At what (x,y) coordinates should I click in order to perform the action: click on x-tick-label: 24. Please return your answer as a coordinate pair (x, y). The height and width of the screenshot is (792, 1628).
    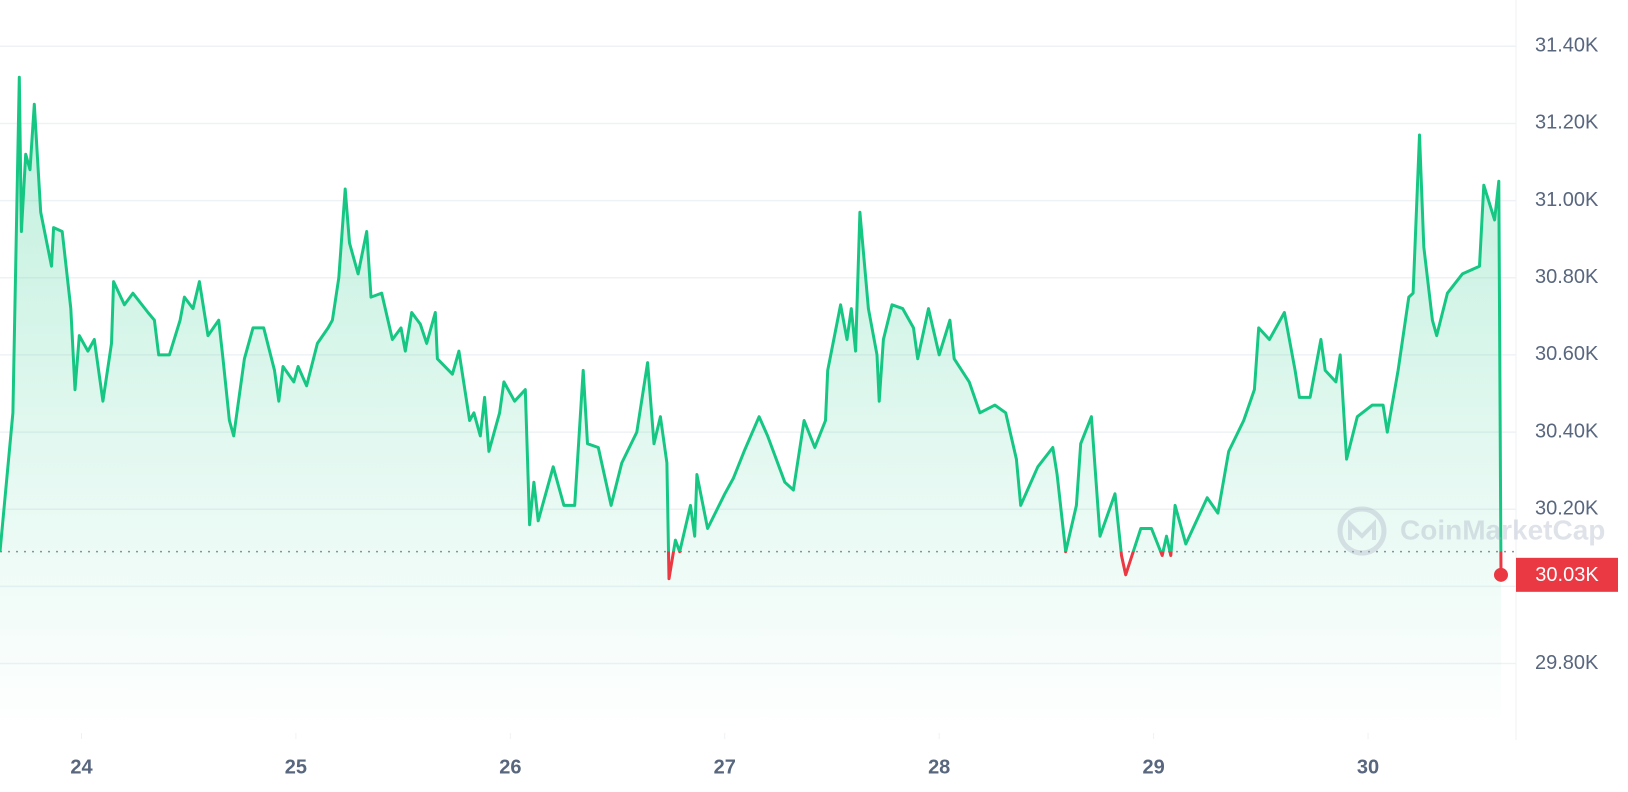
    Looking at the image, I should click on (81, 767).